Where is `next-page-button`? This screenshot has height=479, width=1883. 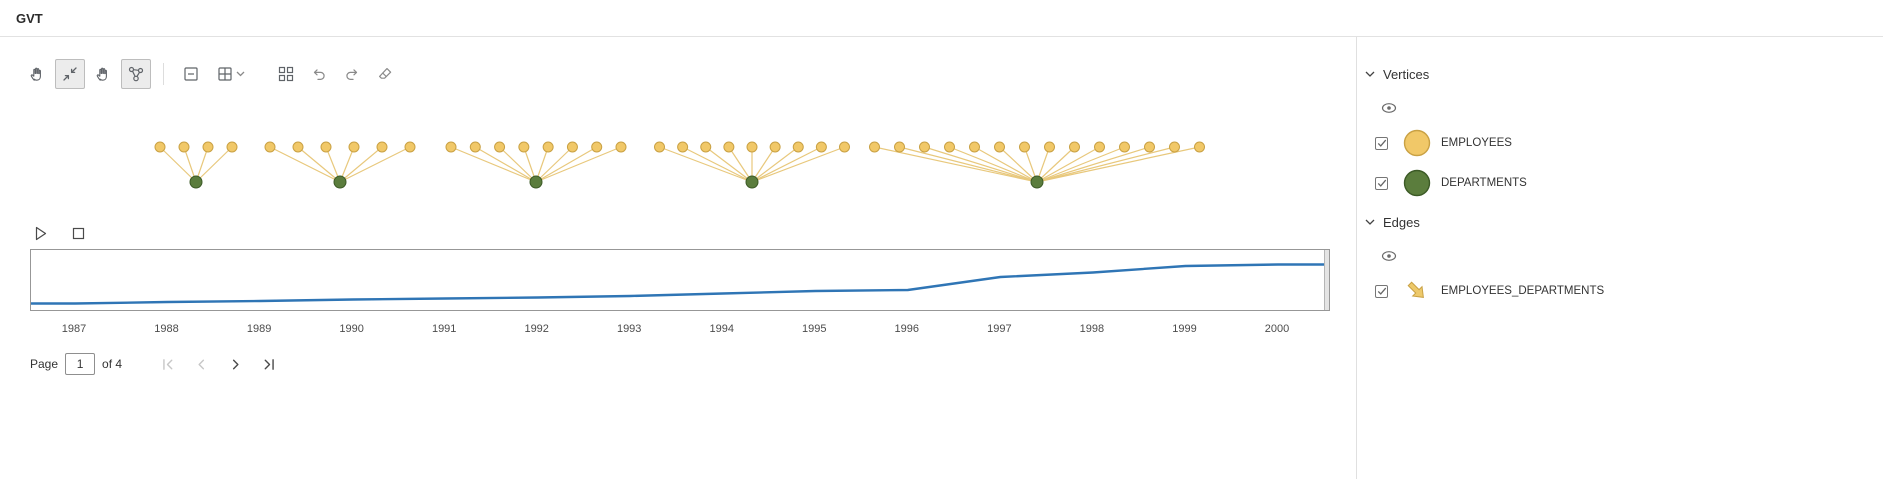
next-page-button is located at coordinates (235, 364).